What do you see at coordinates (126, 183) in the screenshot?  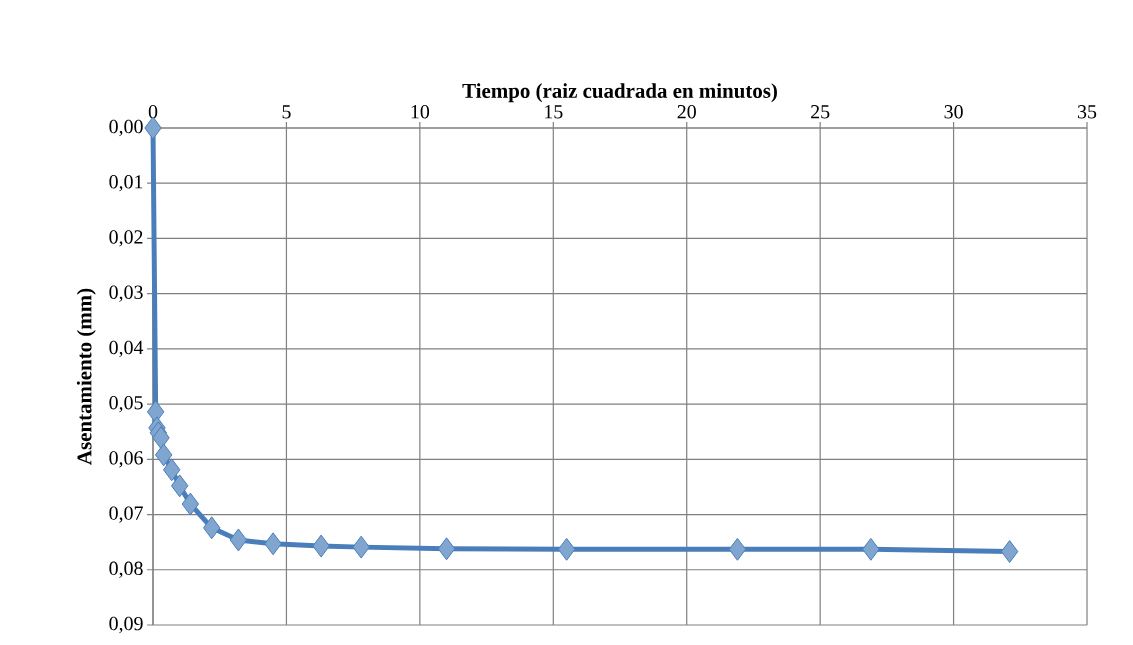 I see `y-tick-label: 0,01` at bounding box center [126, 183].